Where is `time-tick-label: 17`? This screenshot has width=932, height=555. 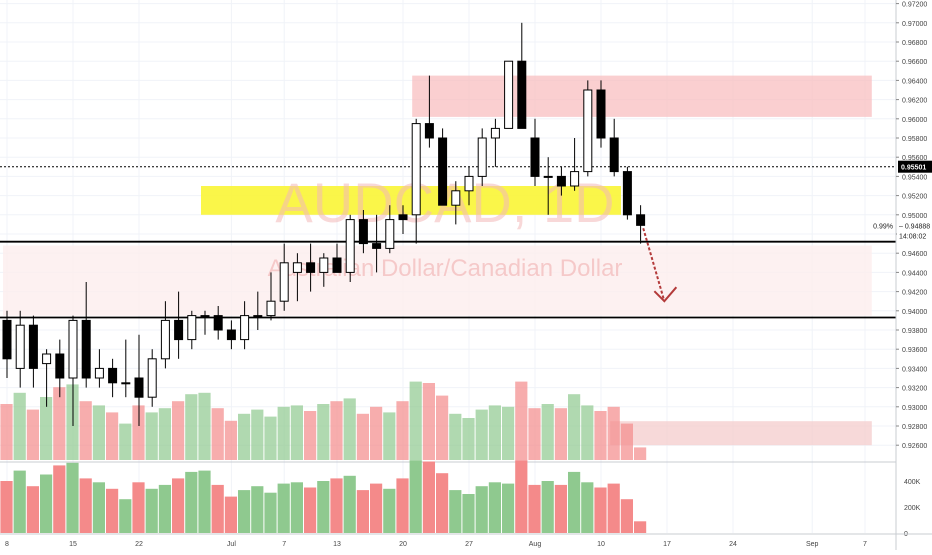
time-tick-label: 17 is located at coordinates (667, 544).